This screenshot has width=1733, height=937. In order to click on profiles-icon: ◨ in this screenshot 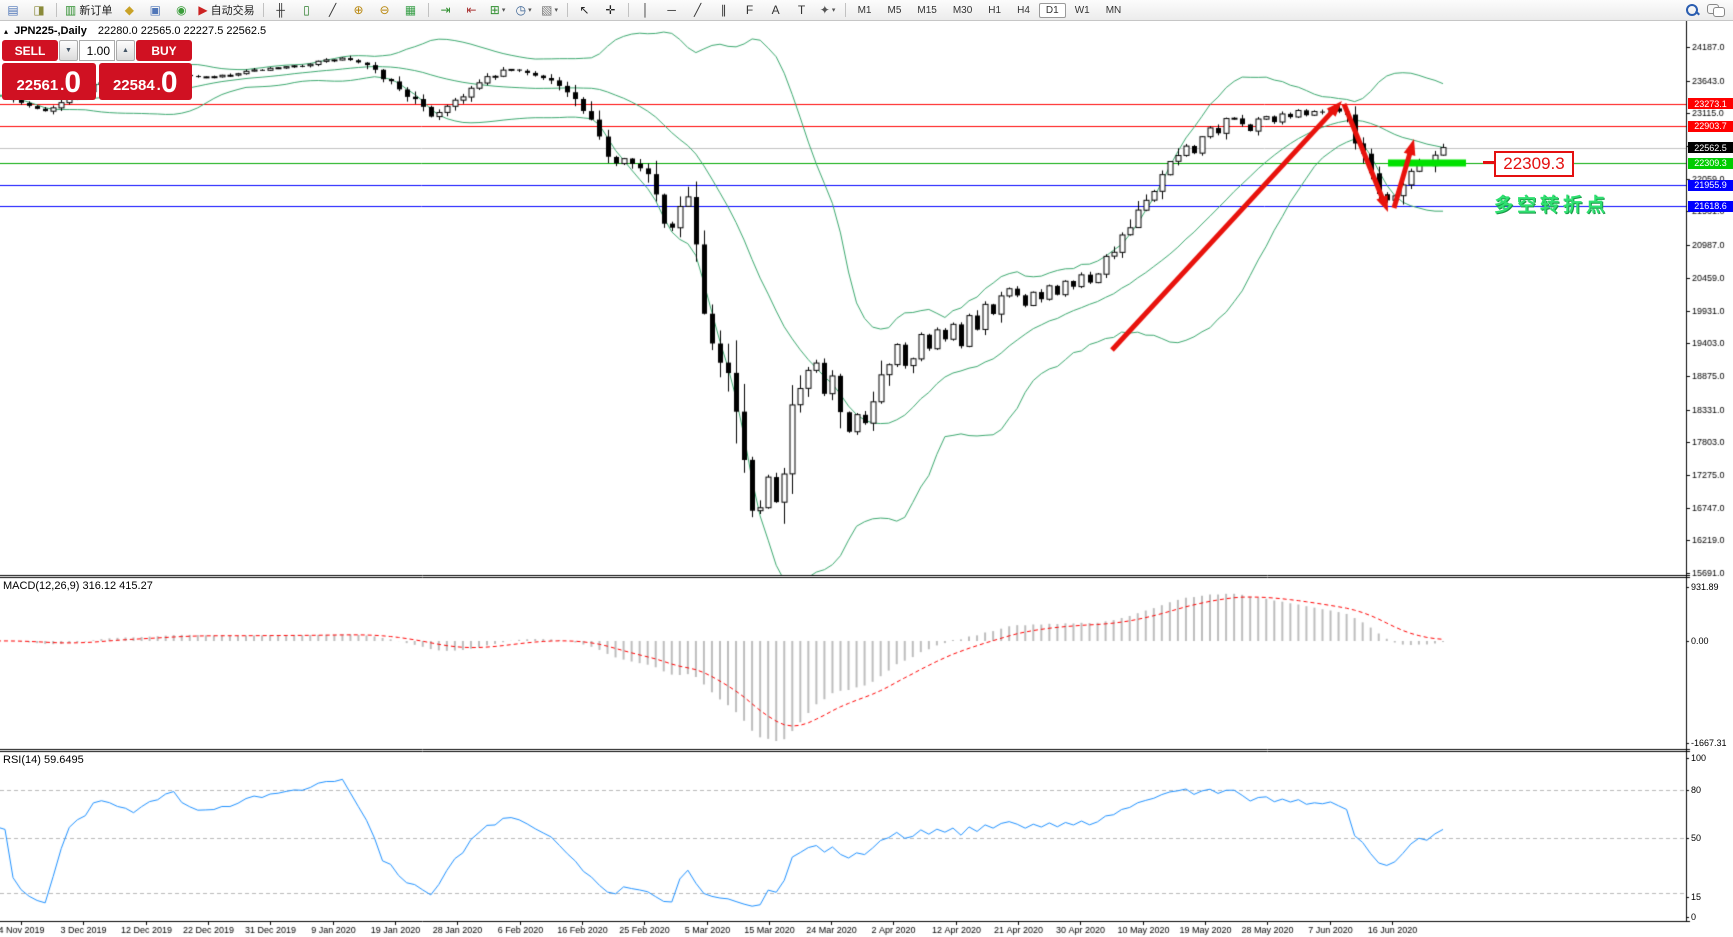, I will do `click(39, 10)`.